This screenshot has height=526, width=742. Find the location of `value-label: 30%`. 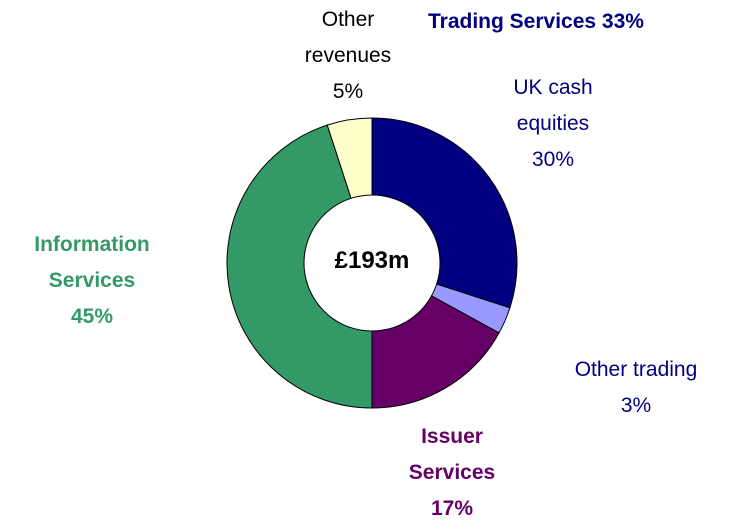

value-label: 30% is located at coordinates (553, 159).